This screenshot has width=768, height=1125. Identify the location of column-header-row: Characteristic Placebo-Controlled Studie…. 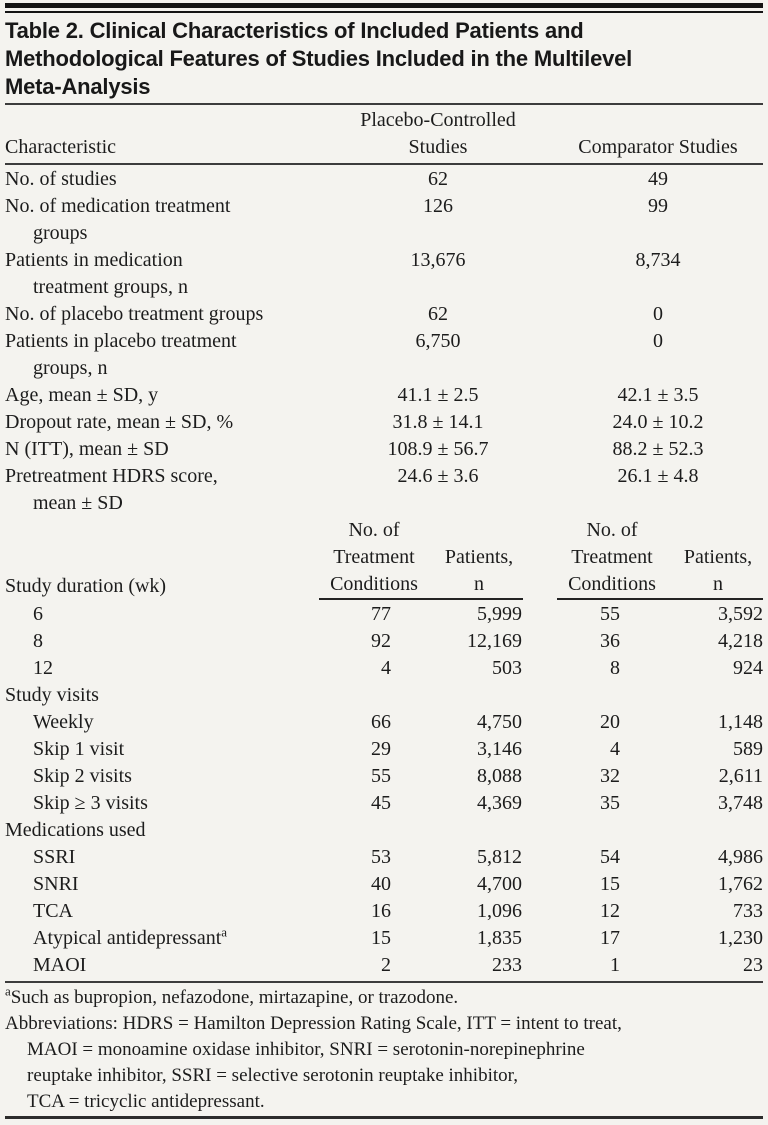
(384, 134).